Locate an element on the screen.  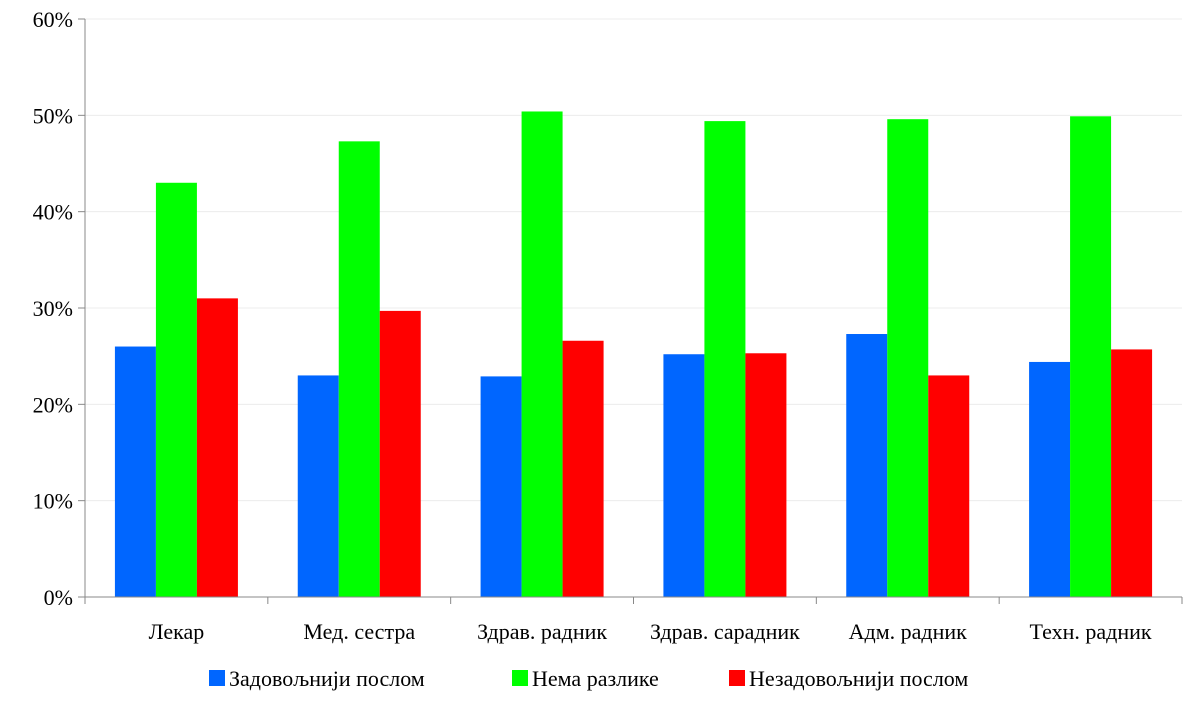
y-tick-labels: 0% 10% 20% 30% 40% 50% 60% is located at coordinates (53, 308).